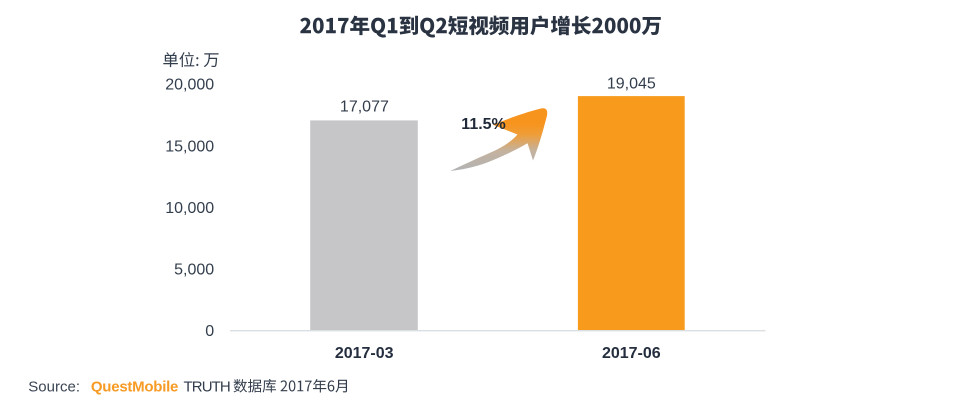 The width and height of the screenshot is (960, 417). Describe the element at coordinates (189, 208) in the screenshot. I see `svg-text: 10,000` at that location.